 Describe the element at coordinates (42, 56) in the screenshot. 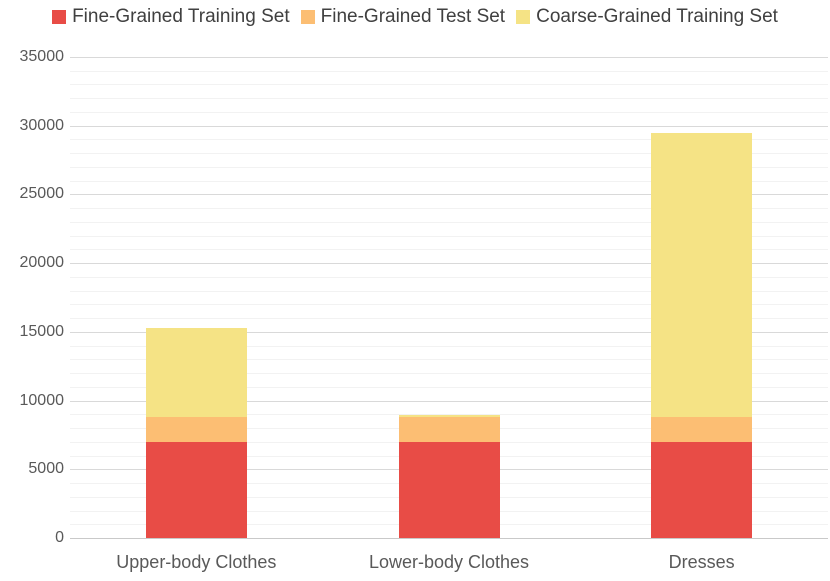

I see `y-axis-tick-label: 35000` at that location.